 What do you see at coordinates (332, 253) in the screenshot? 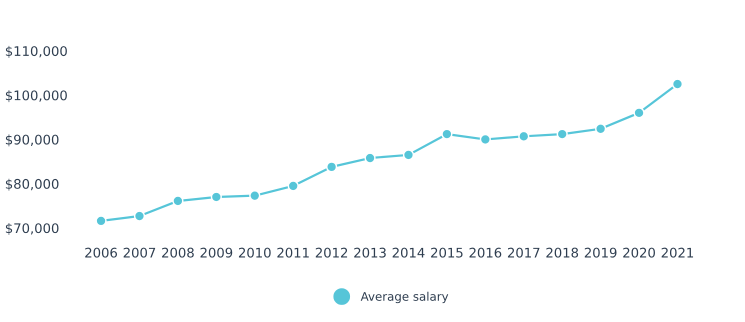
I see `x-tick-label: 2012` at bounding box center [332, 253].